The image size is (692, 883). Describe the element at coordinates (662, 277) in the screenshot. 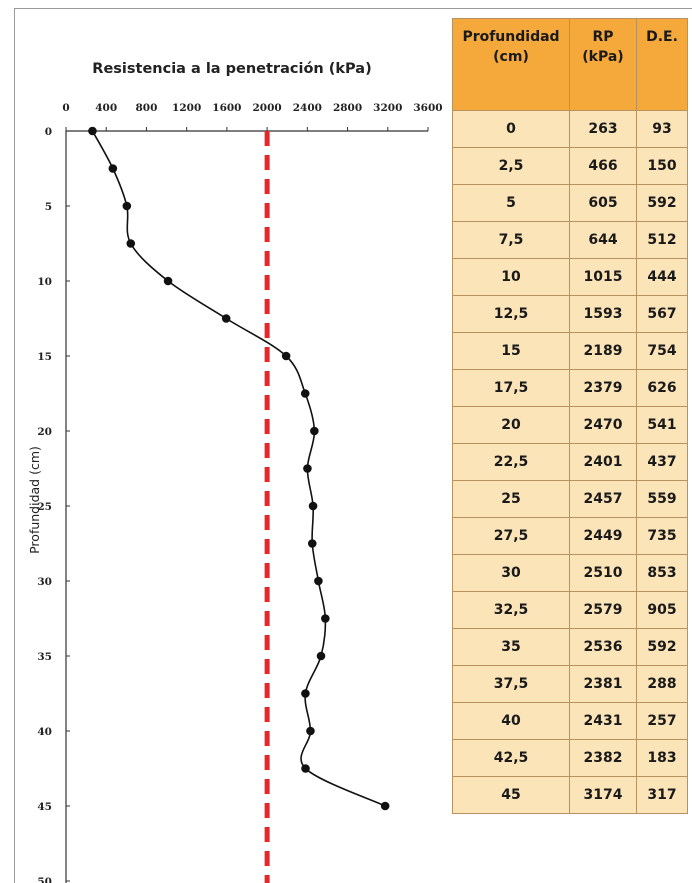

I see `table-cell: 444` at that location.